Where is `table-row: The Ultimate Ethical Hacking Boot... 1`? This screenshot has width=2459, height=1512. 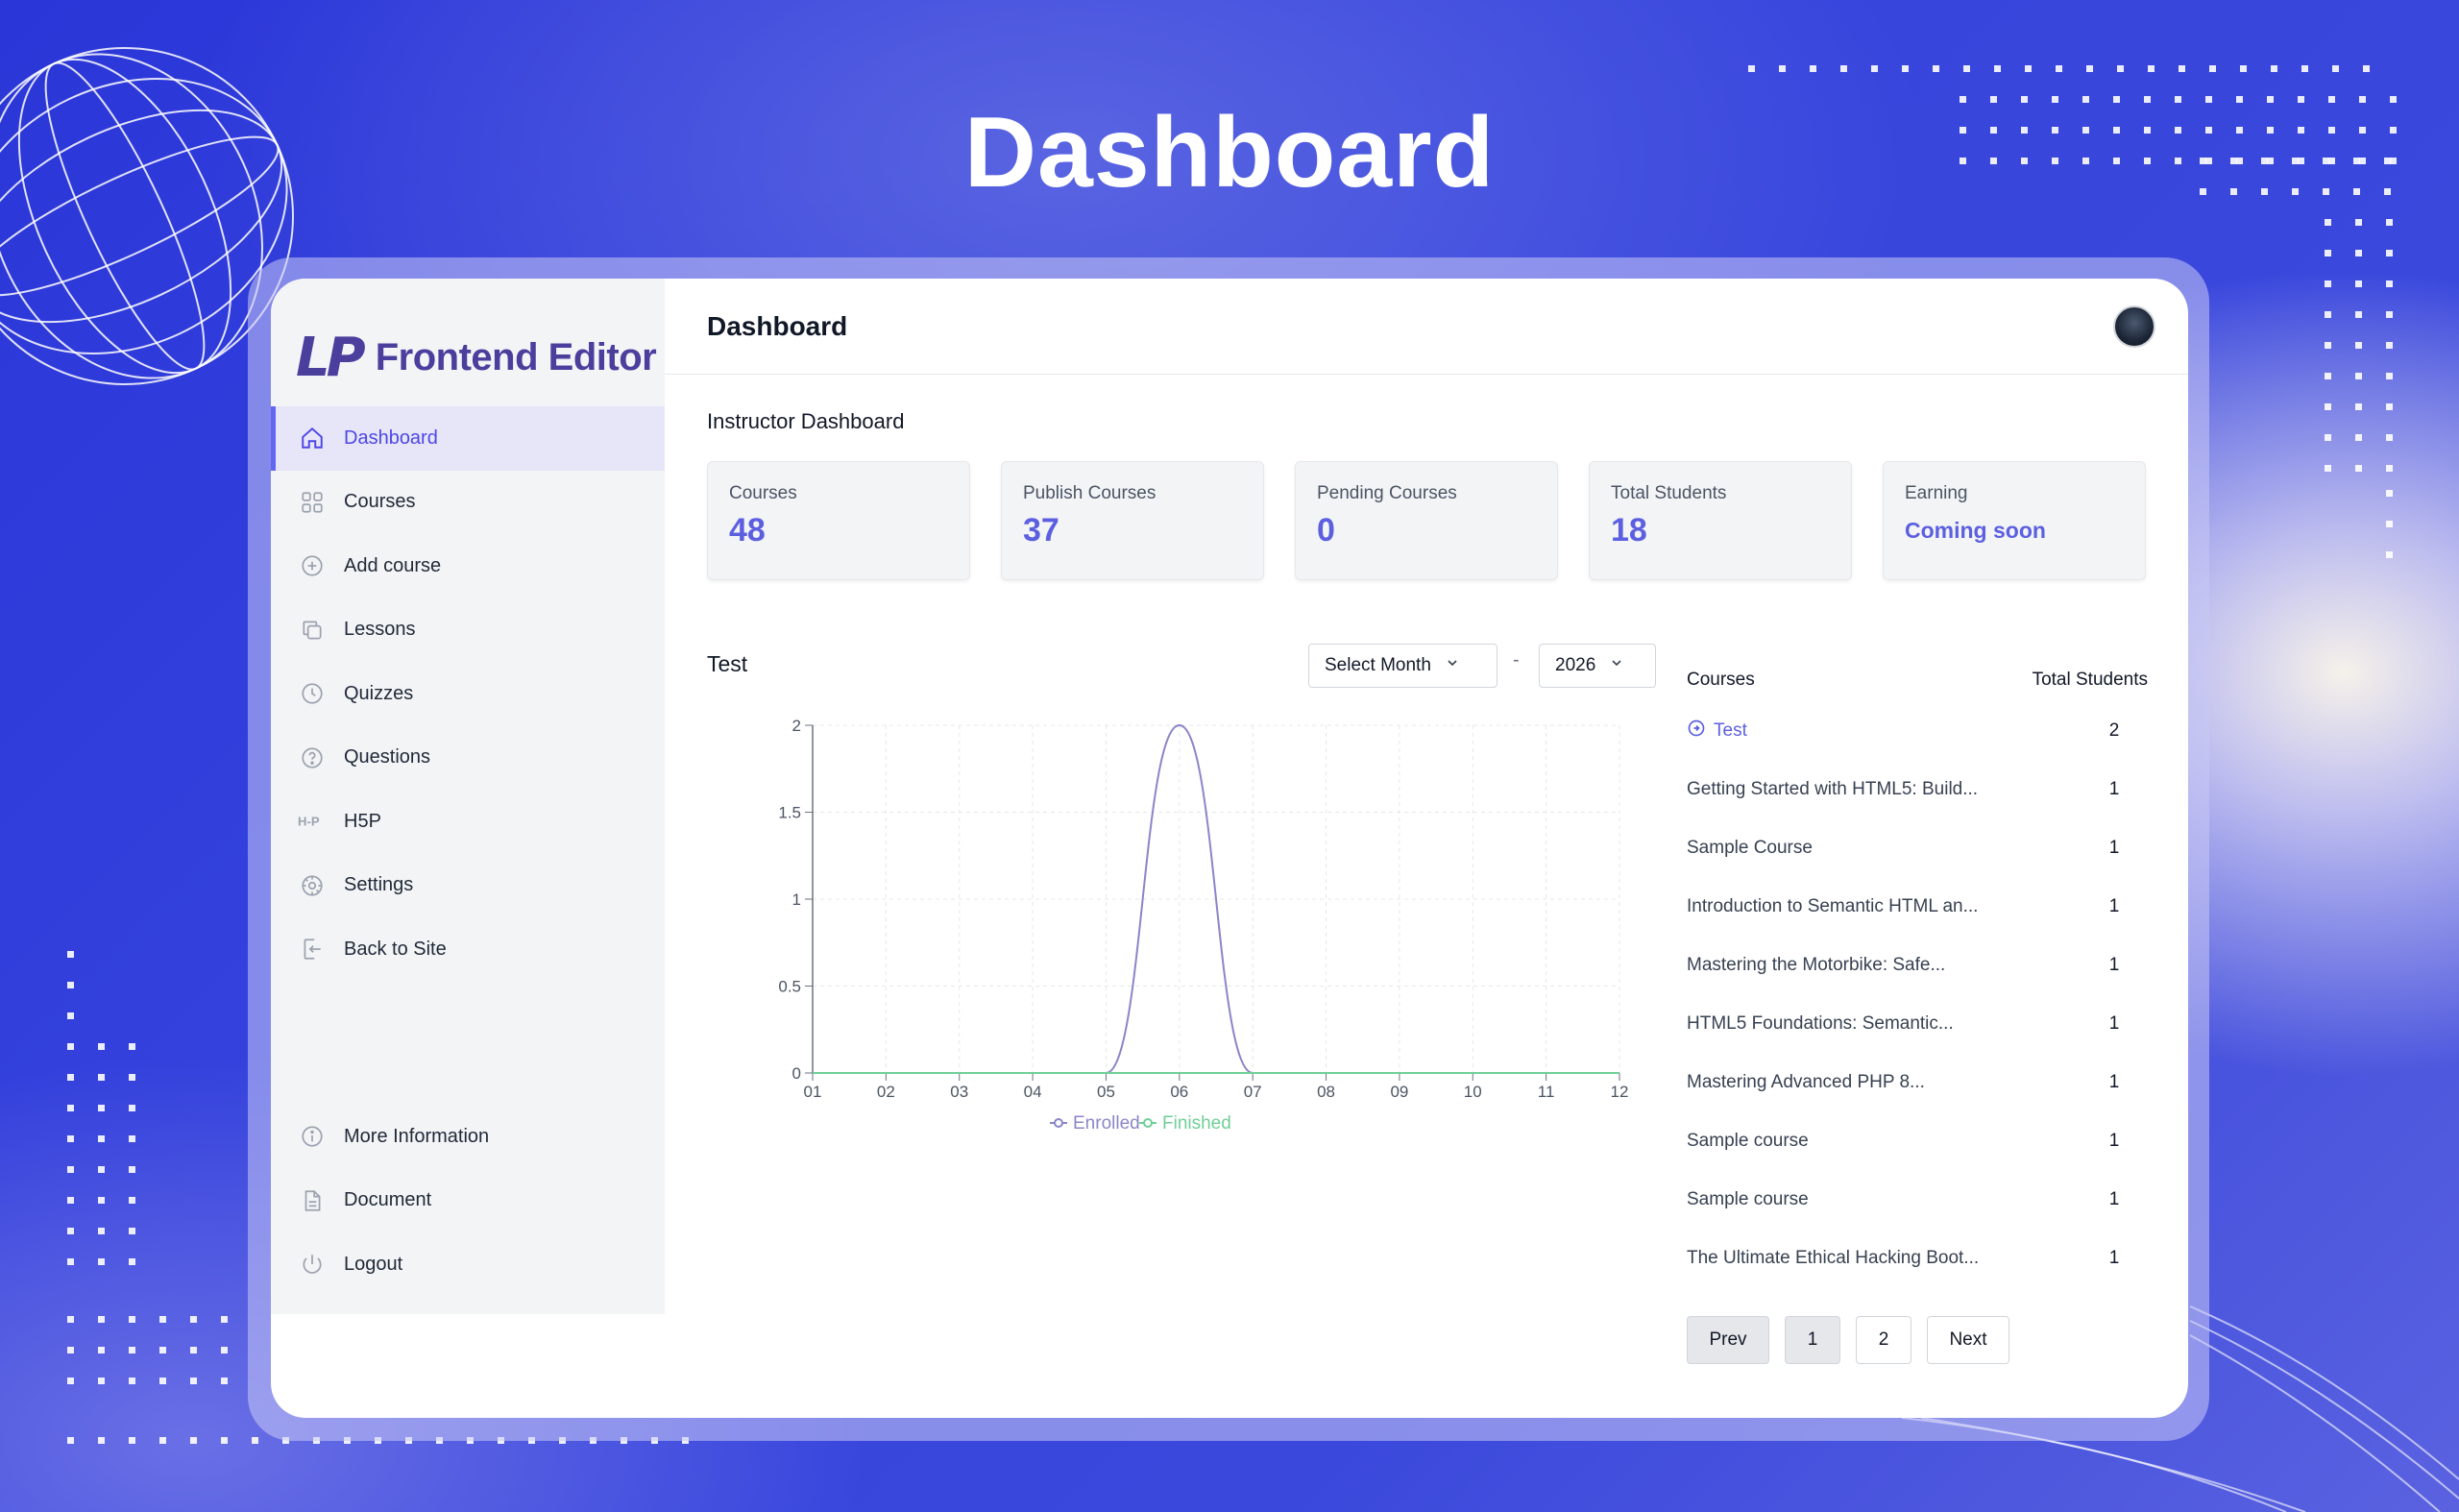 table-row: The Ultimate Ethical Hacking Boot... 1 is located at coordinates (1917, 1258).